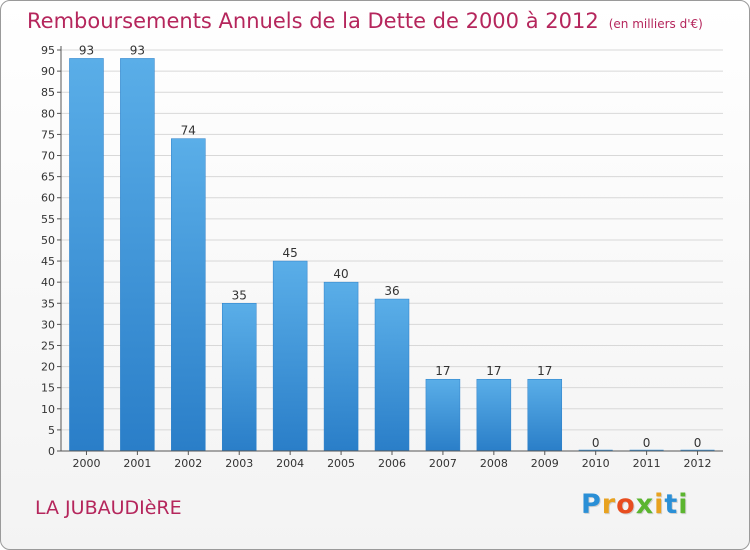 The width and height of the screenshot is (750, 550). Describe the element at coordinates (86, 255) in the screenshot. I see `bar-2000` at that location.